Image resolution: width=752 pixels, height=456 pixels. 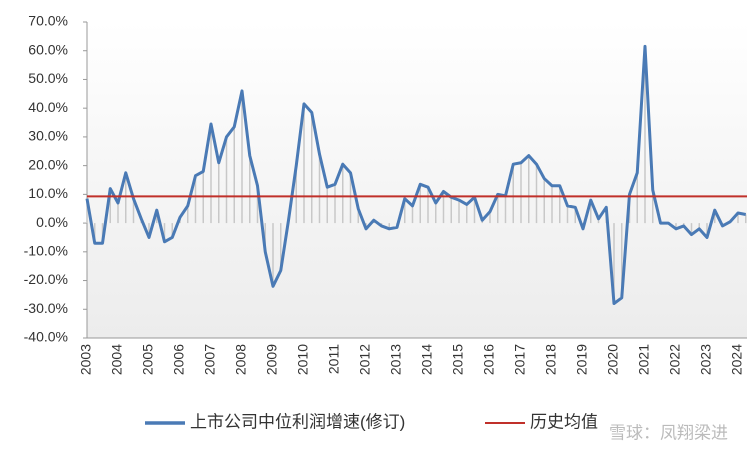 I want to click on y-tick-label: 70.0%, so click(x=48, y=21).